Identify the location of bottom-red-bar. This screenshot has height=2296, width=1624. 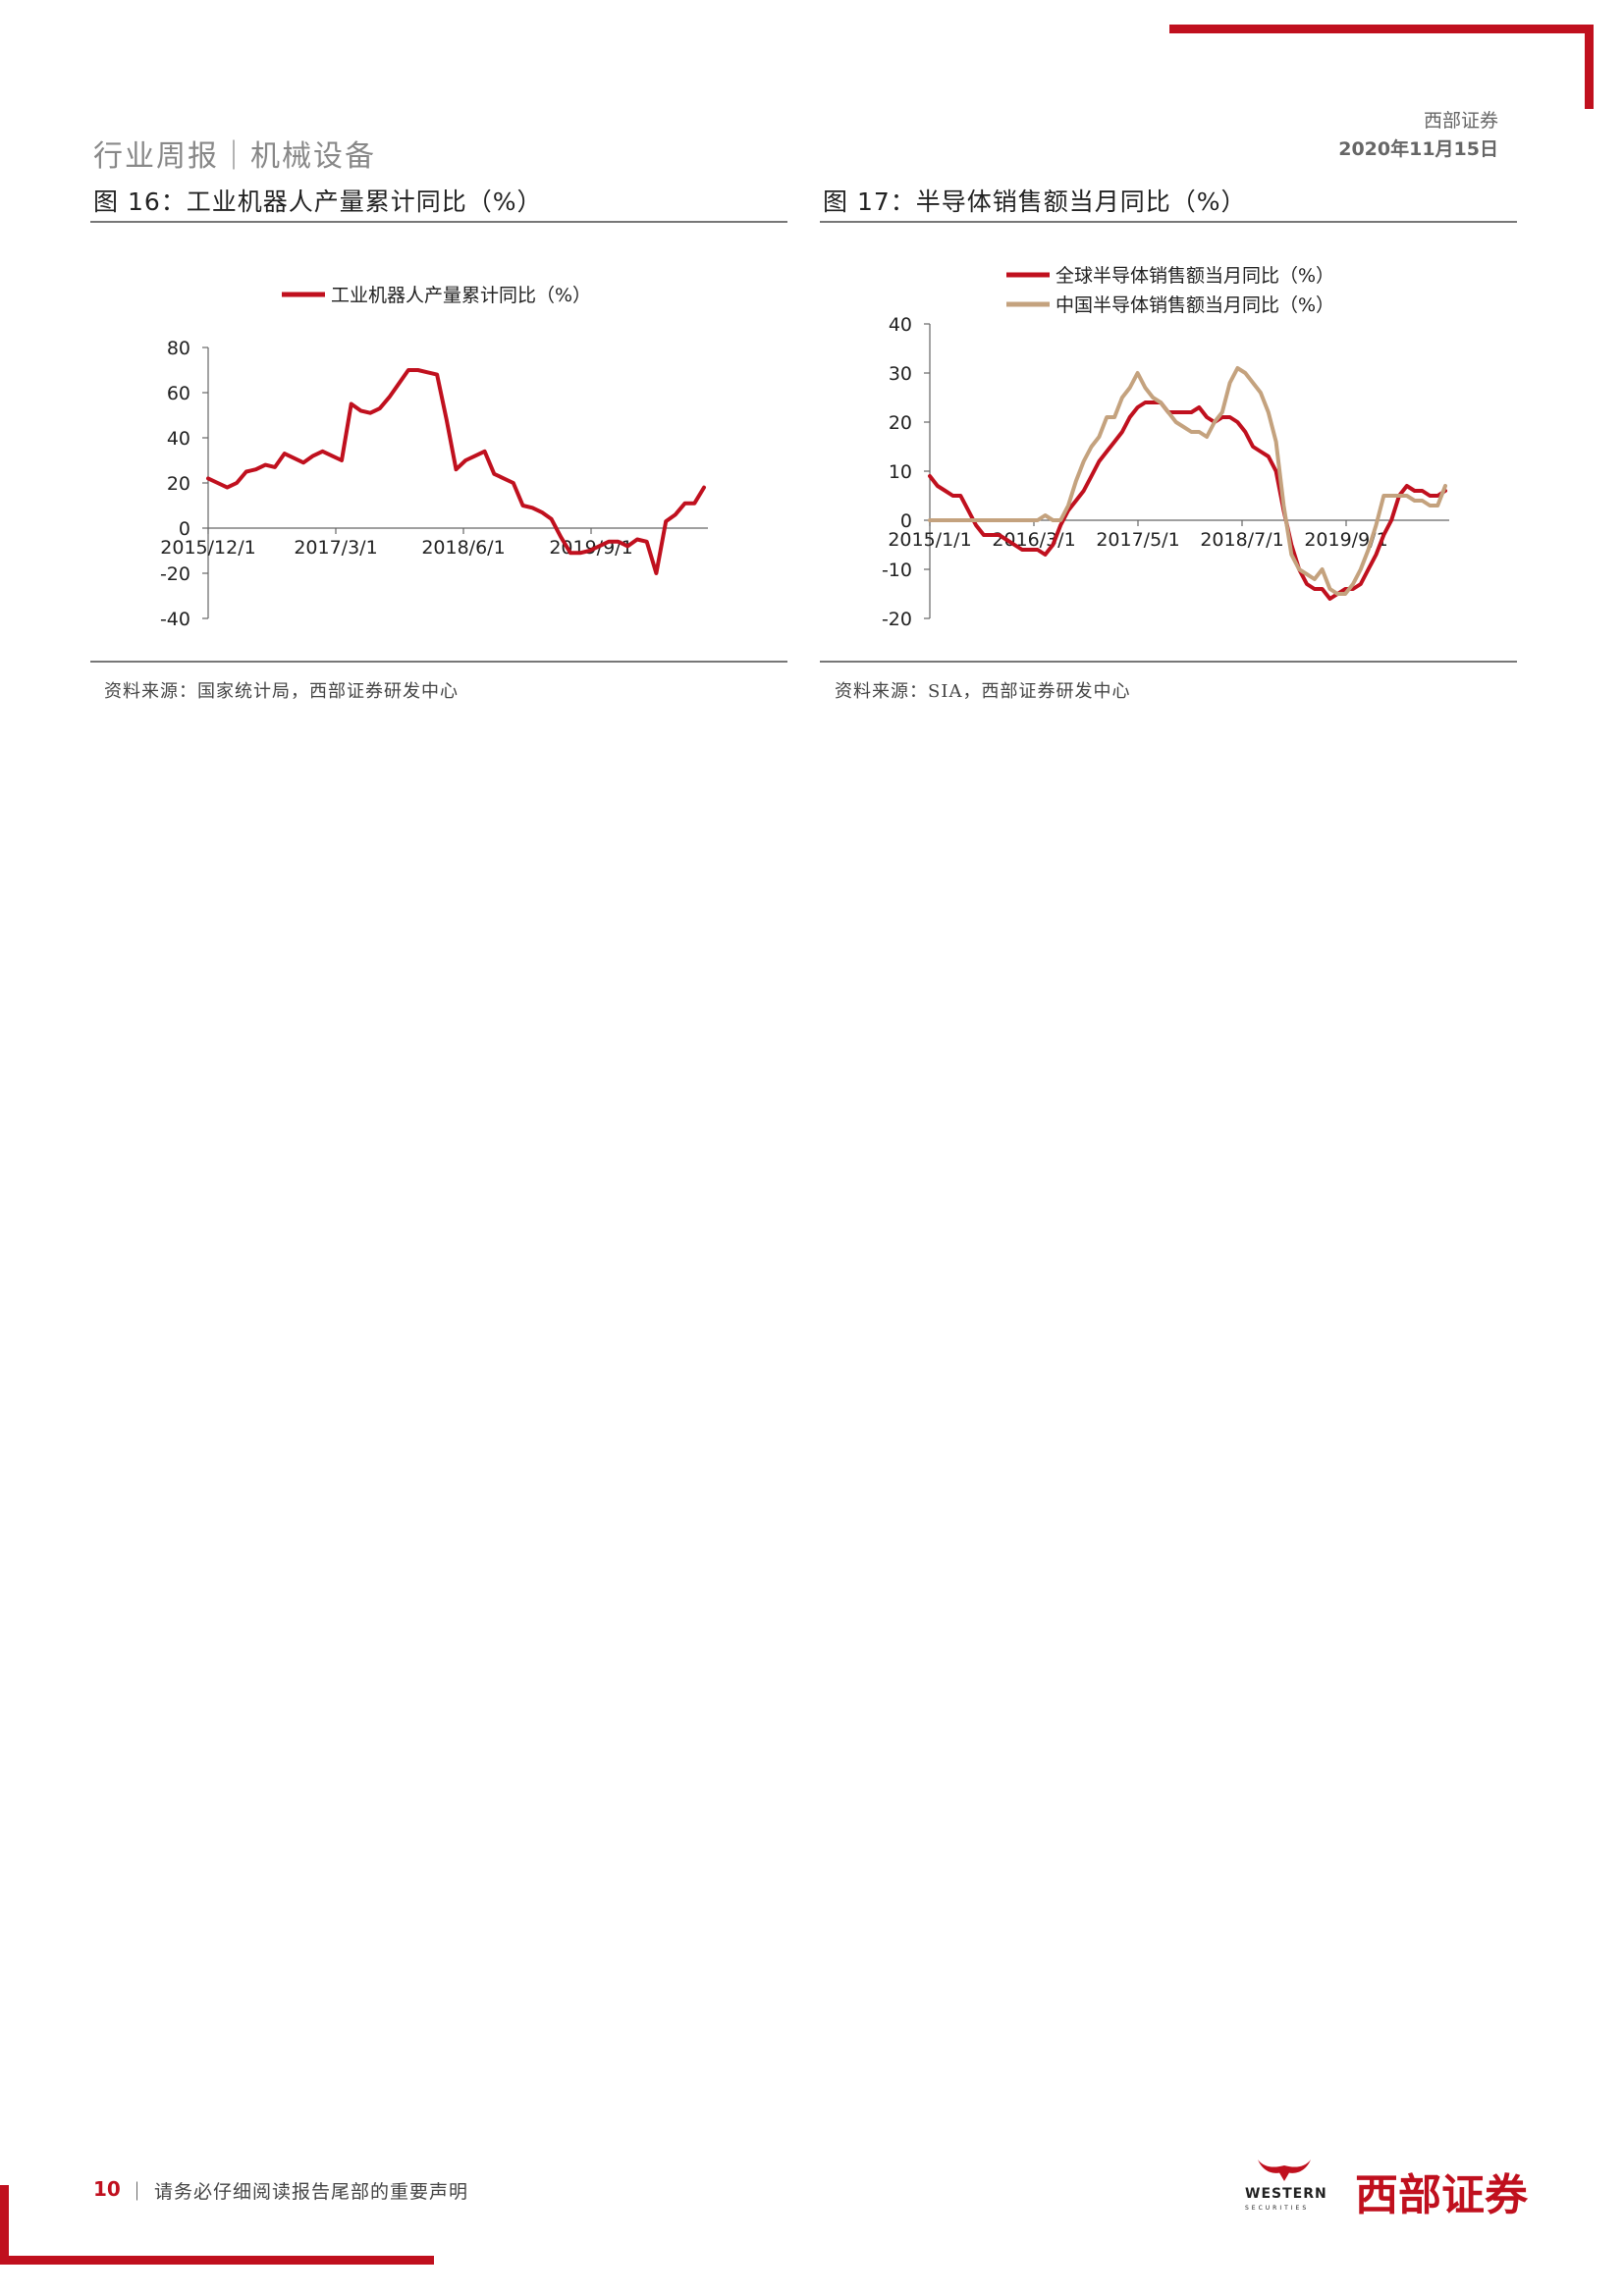
(217, 2261).